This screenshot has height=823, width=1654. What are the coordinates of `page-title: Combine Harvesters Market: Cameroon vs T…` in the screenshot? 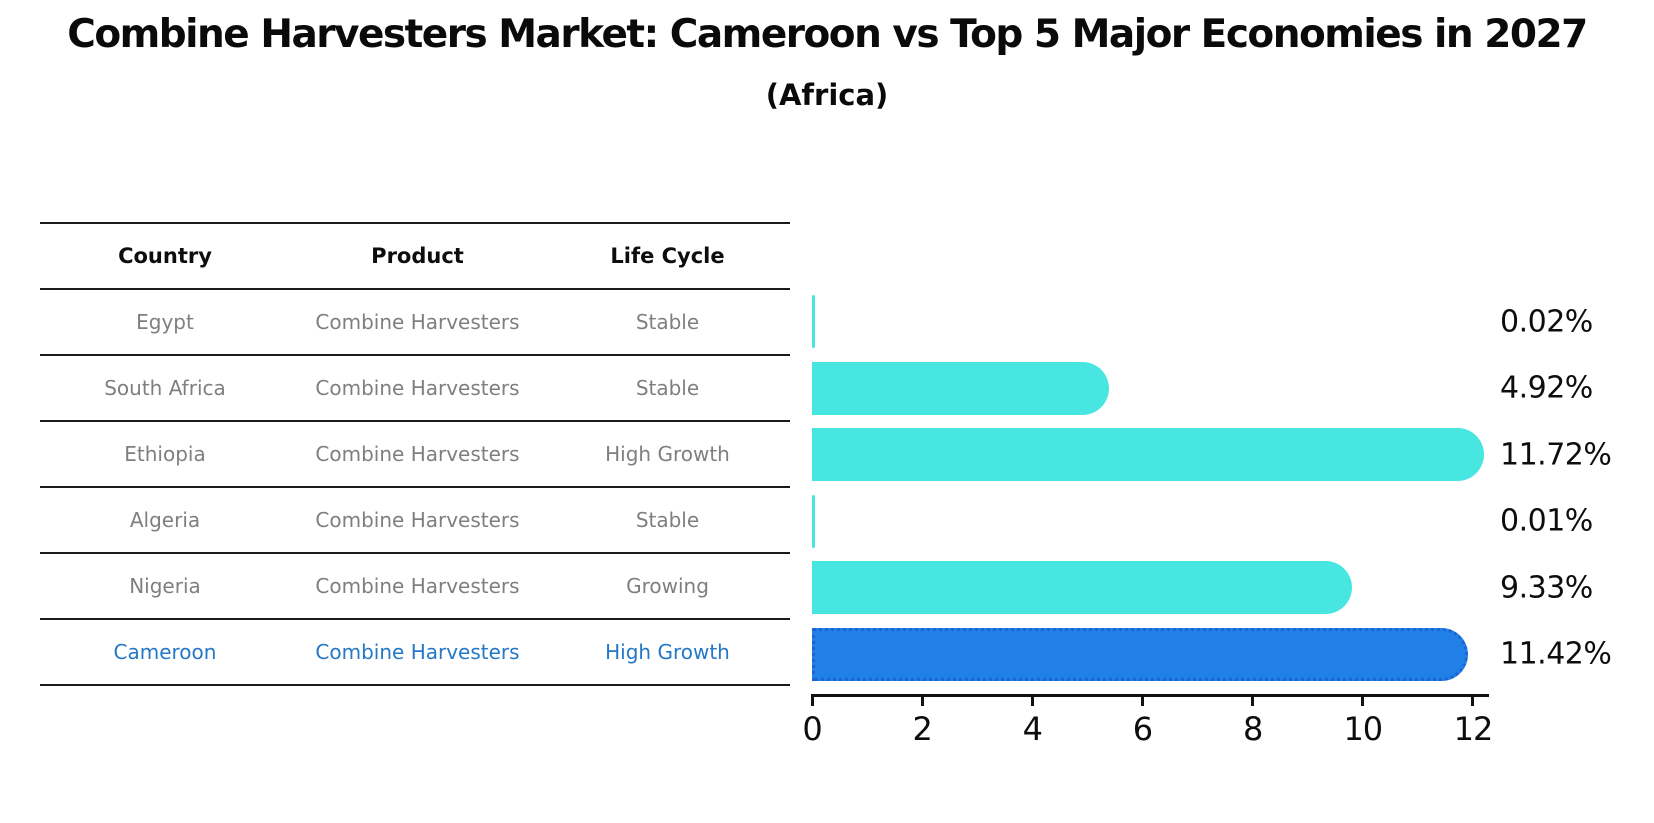 It's located at (827, 34).